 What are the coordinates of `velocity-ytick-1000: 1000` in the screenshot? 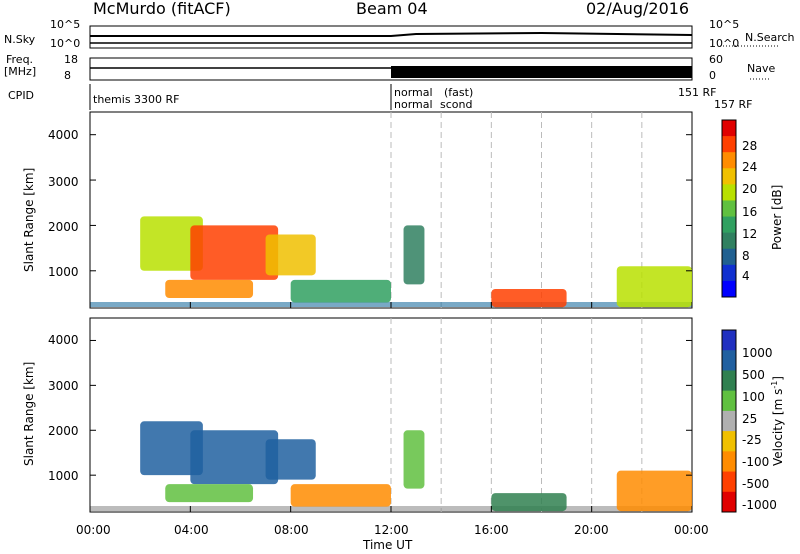 It's located at (63, 476).